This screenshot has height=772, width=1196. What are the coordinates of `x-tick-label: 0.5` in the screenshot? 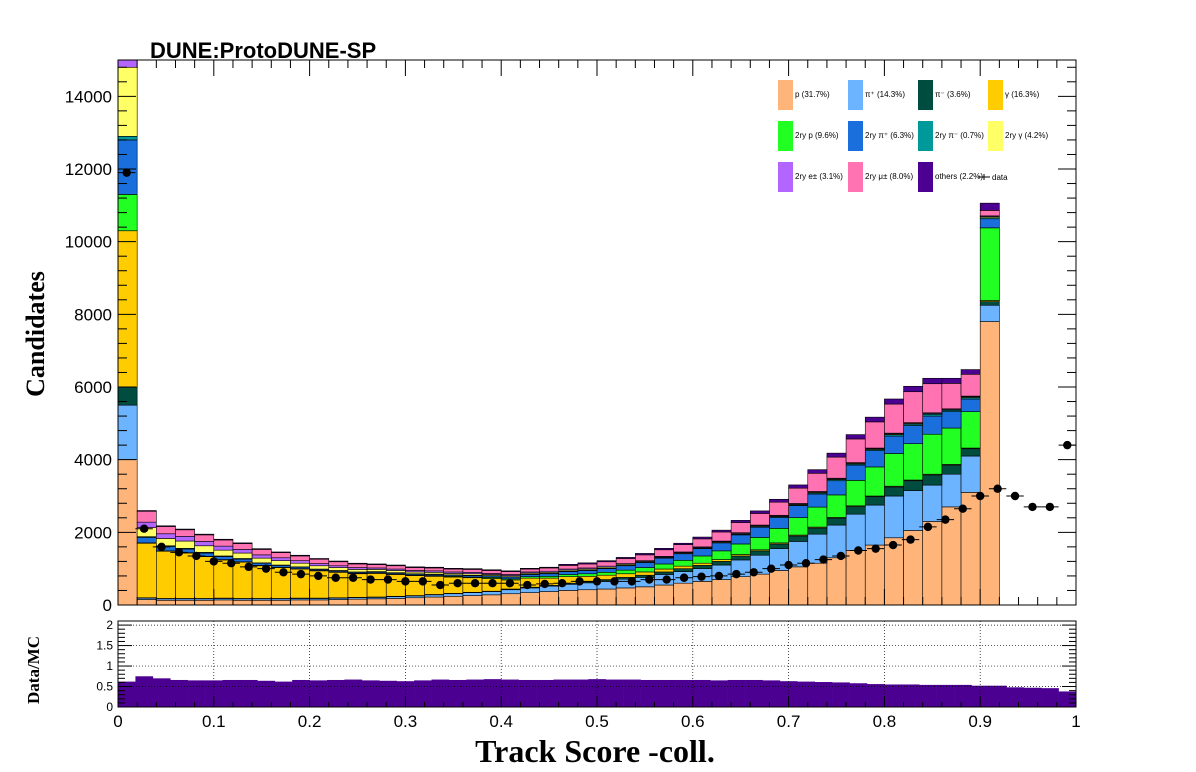 It's located at (597, 721).